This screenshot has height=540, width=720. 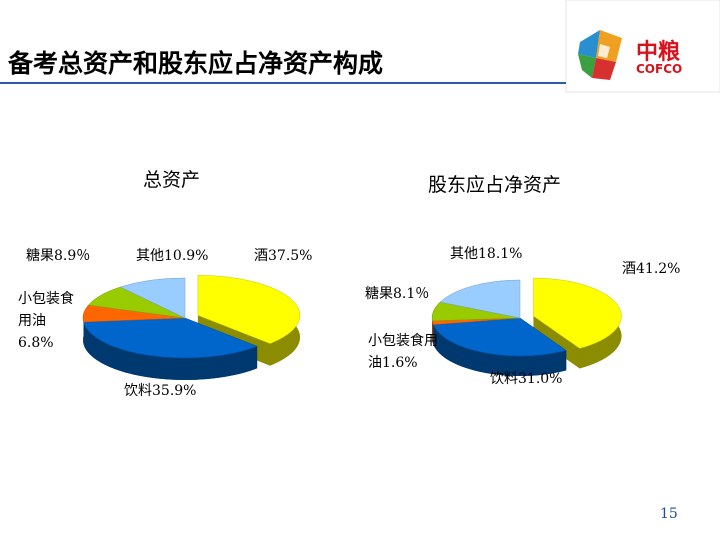 I want to click on label-value: 37.5%, so click(x=290, y=256).